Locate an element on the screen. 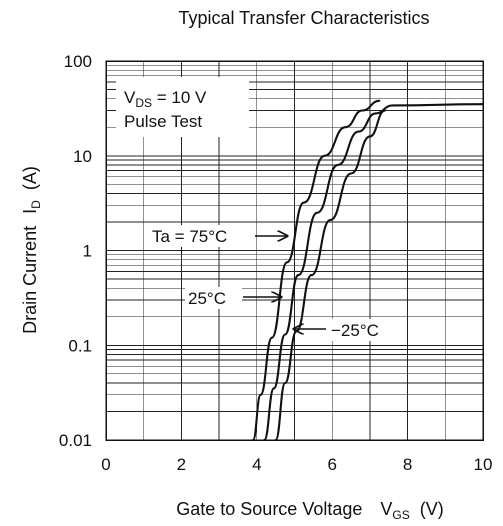  y-axis-unit: (A) is located at coordinates (30, 178).